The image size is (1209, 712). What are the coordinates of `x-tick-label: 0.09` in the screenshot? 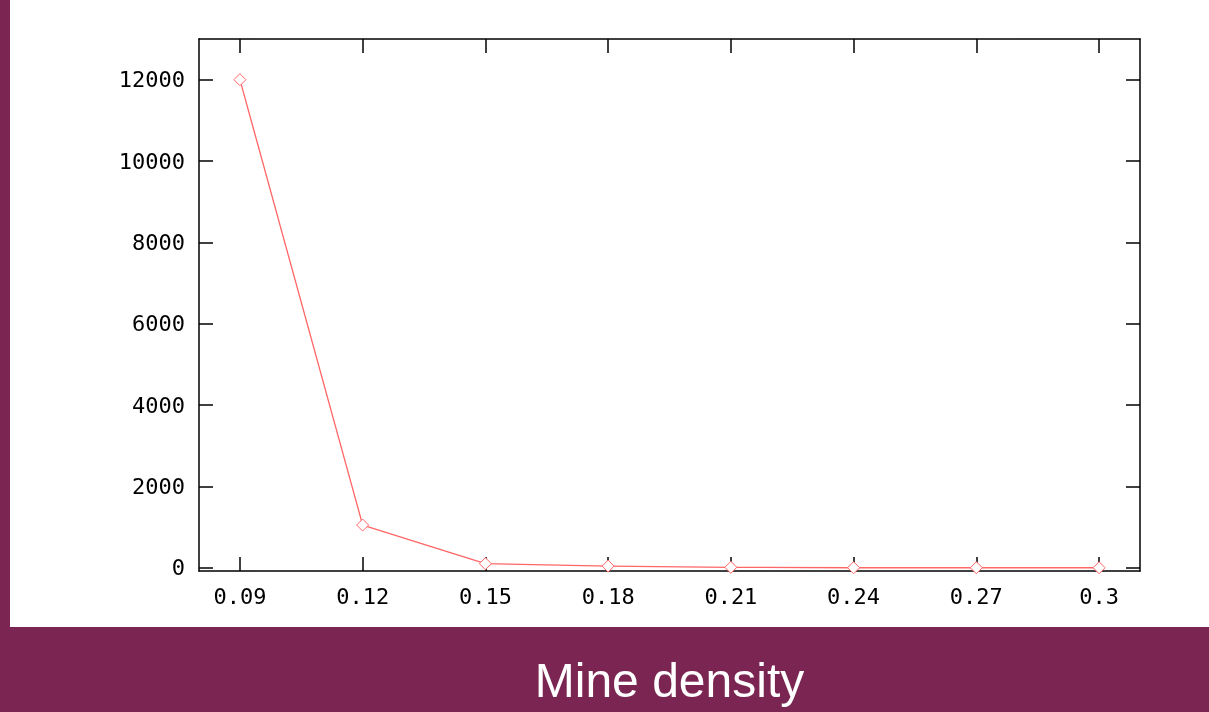 It's located at (240, 596).